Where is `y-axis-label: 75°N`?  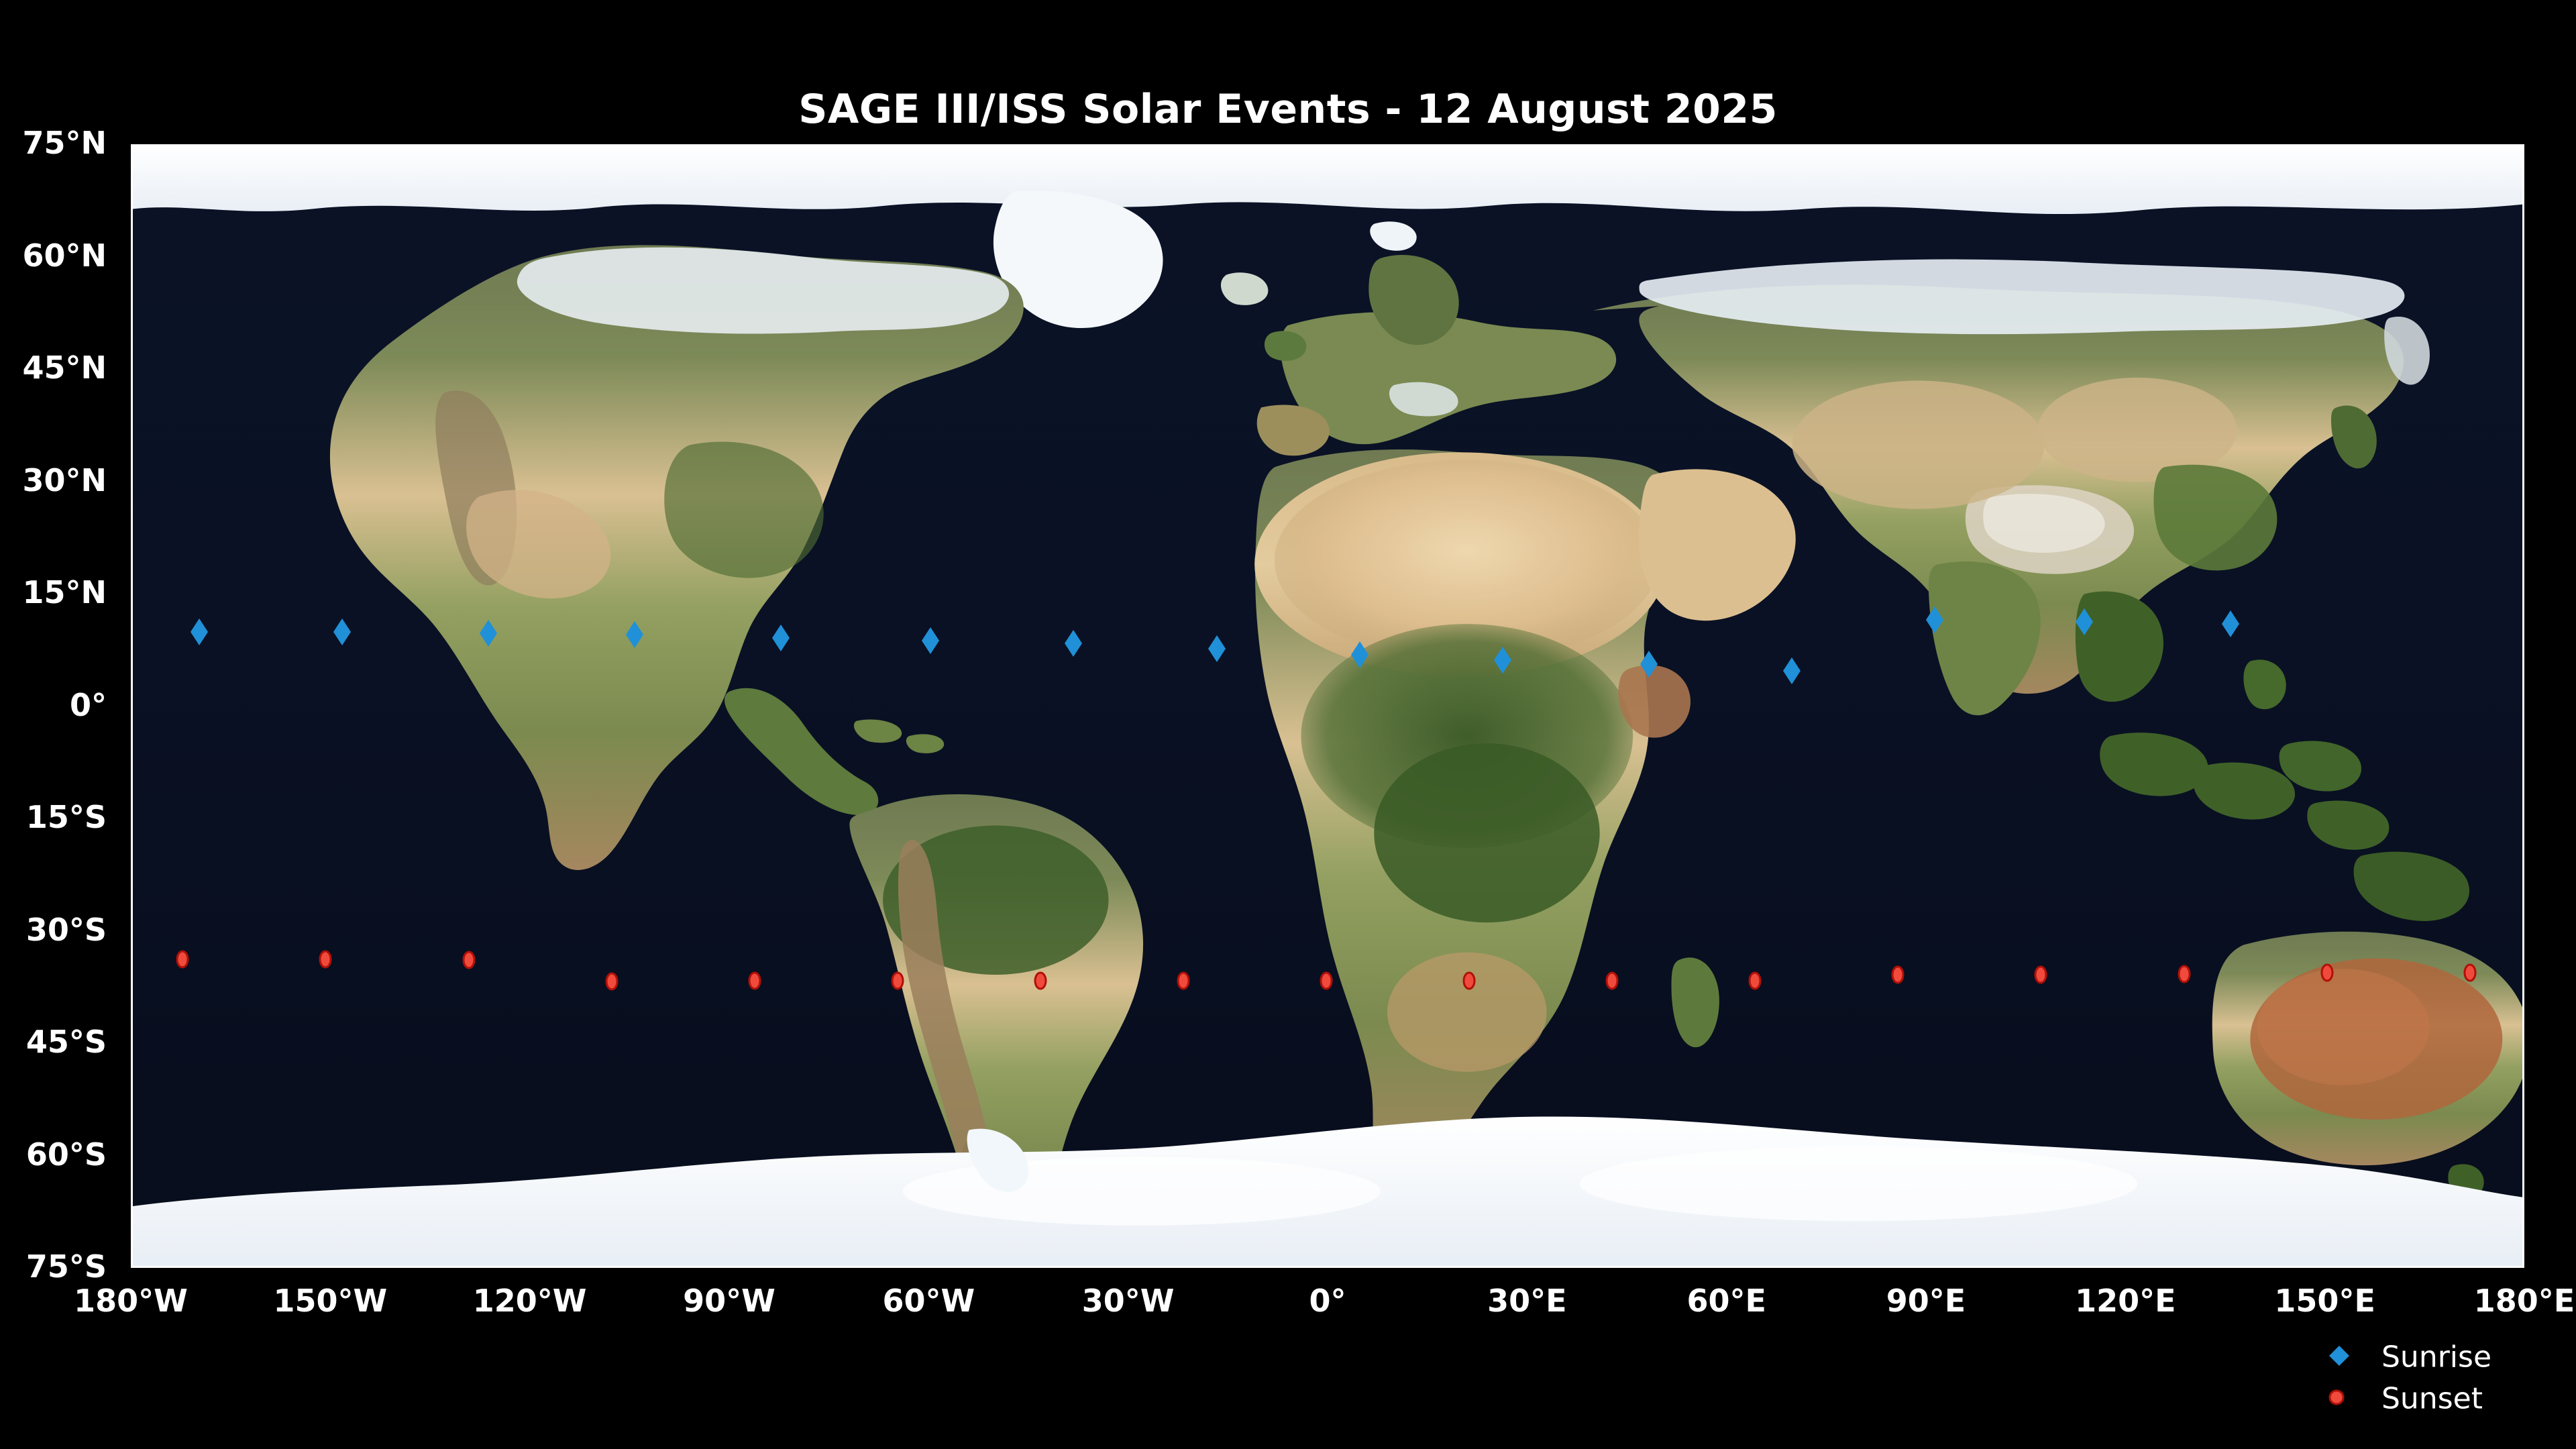
y-axis-label: 75°N is located at coordinates (64, 143).